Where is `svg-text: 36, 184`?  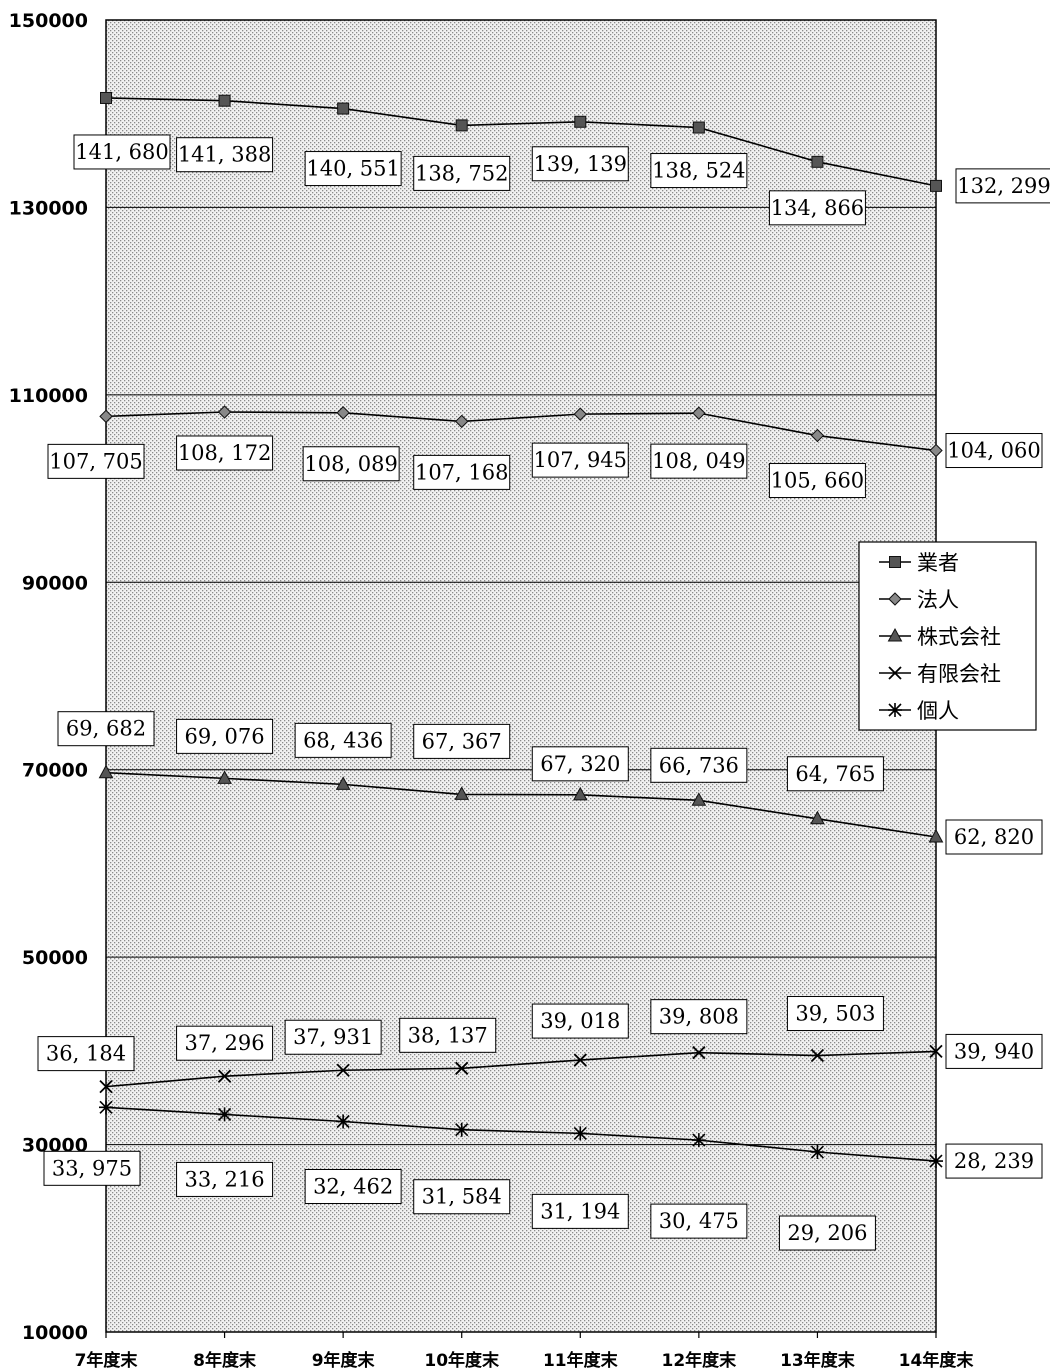 svg-text: 36, 184 is located at coordinates (86, 1054).